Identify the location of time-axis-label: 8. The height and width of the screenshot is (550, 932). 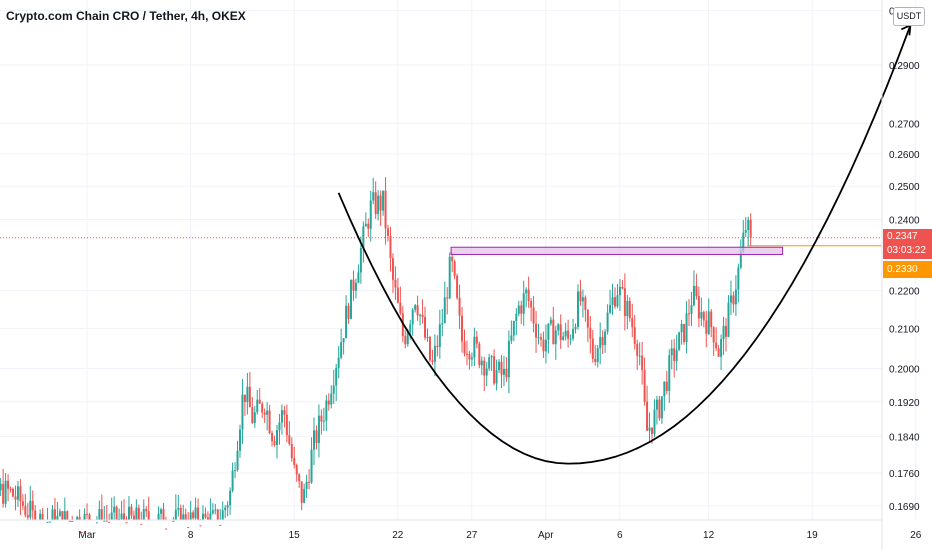
(191, 535).